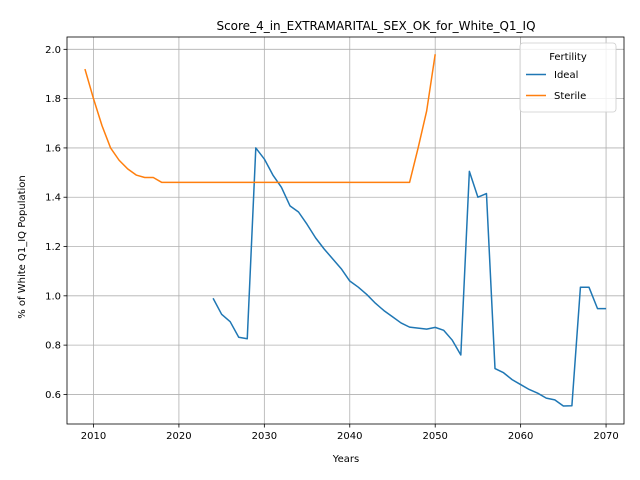  What do you see at coordinates (260, 119) in the screenshot?
I see `series-line-sterile` at bounding box center [260, 119].